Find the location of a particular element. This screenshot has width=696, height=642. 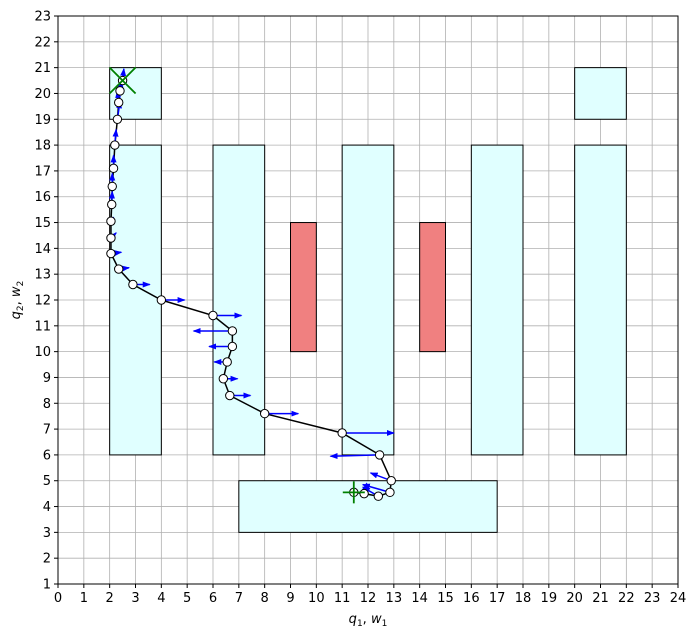

x-tick-label: 10 is located at coordinates (316, 598).